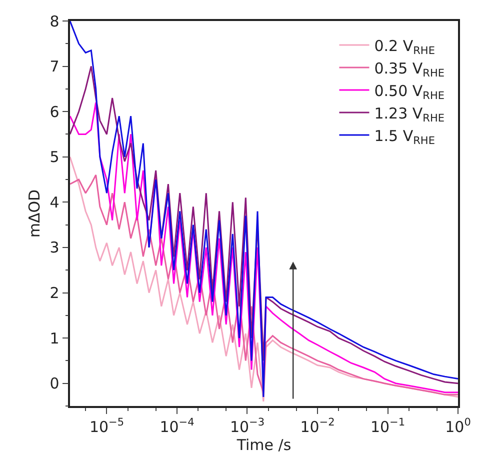 The image size is (483, 468). Describe the element at coordinates (264, 445) in the screenshot. I see `x-axis-title: Time /s` at that location.